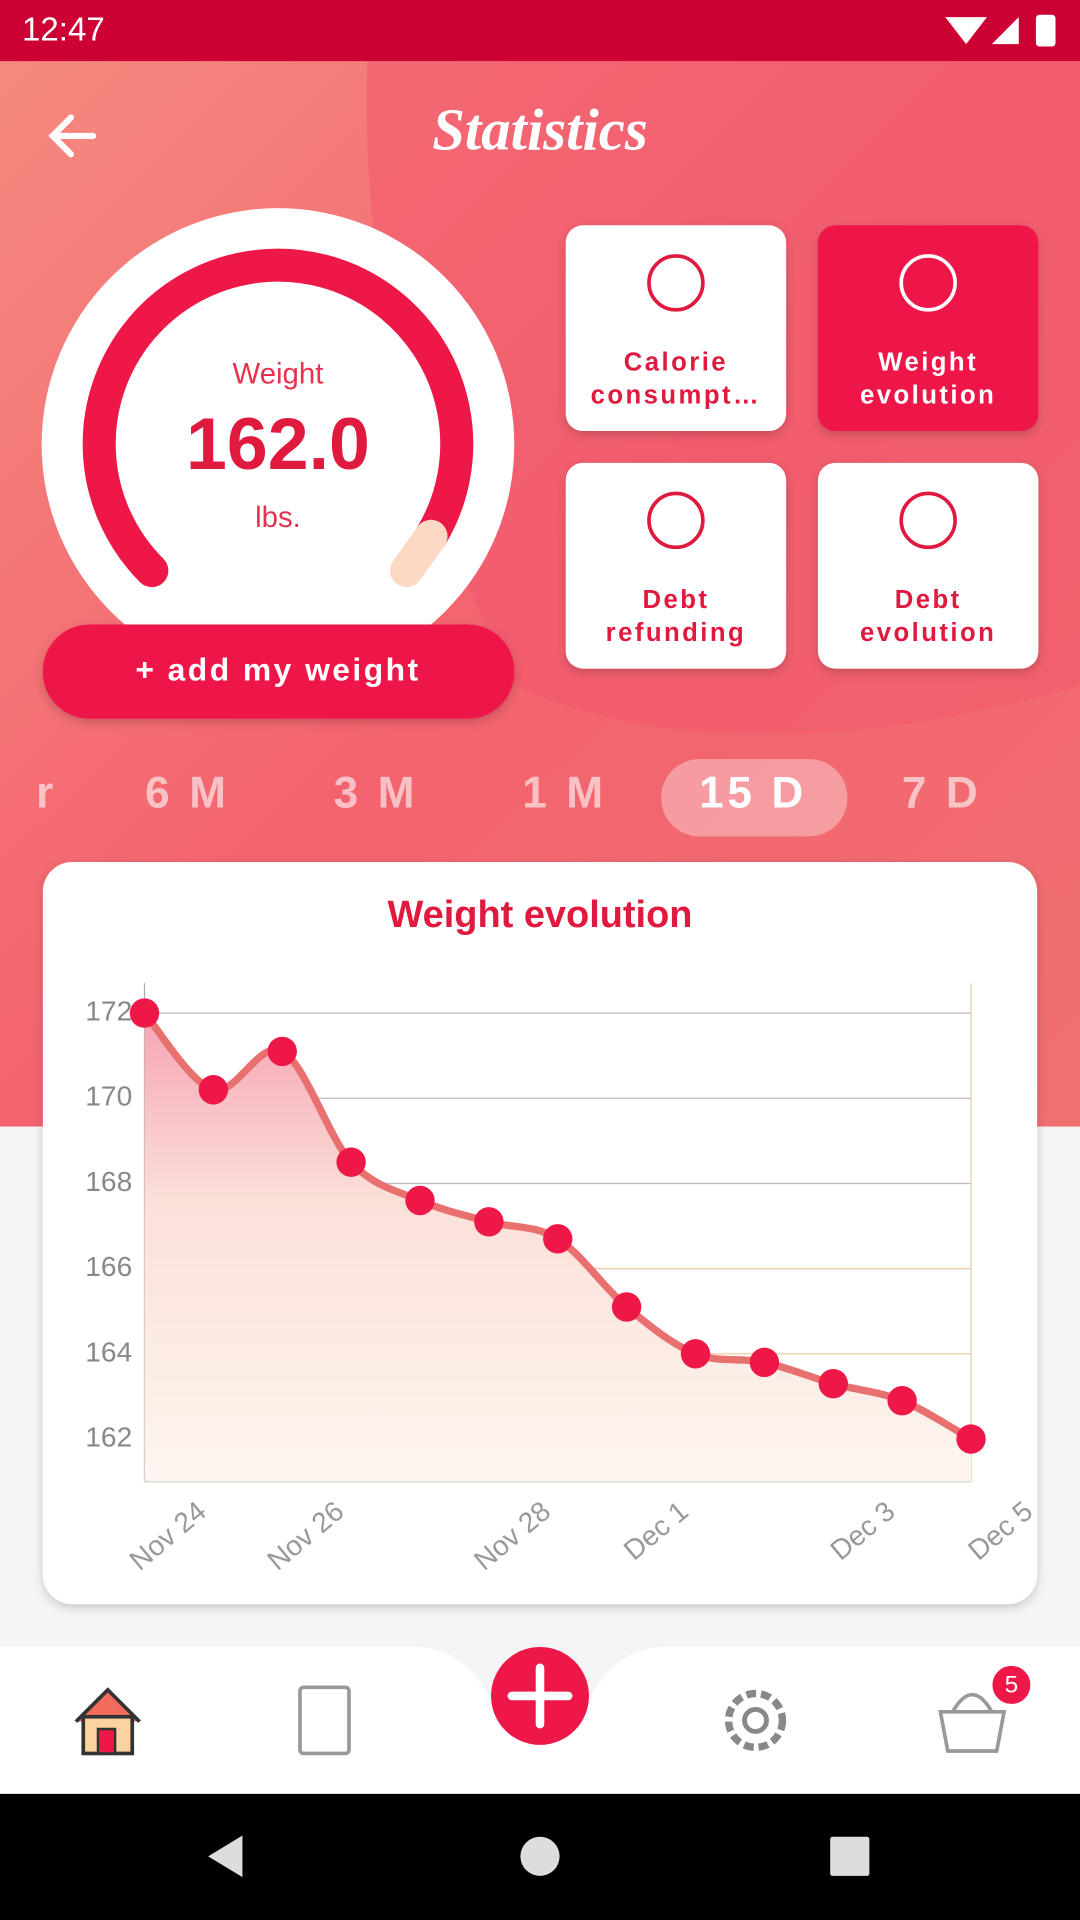 The image size is (1080, 1920). What do you see at coordinates (72, 136) in the screenshot?
I see `back-button` at bounding box center [72, 136].